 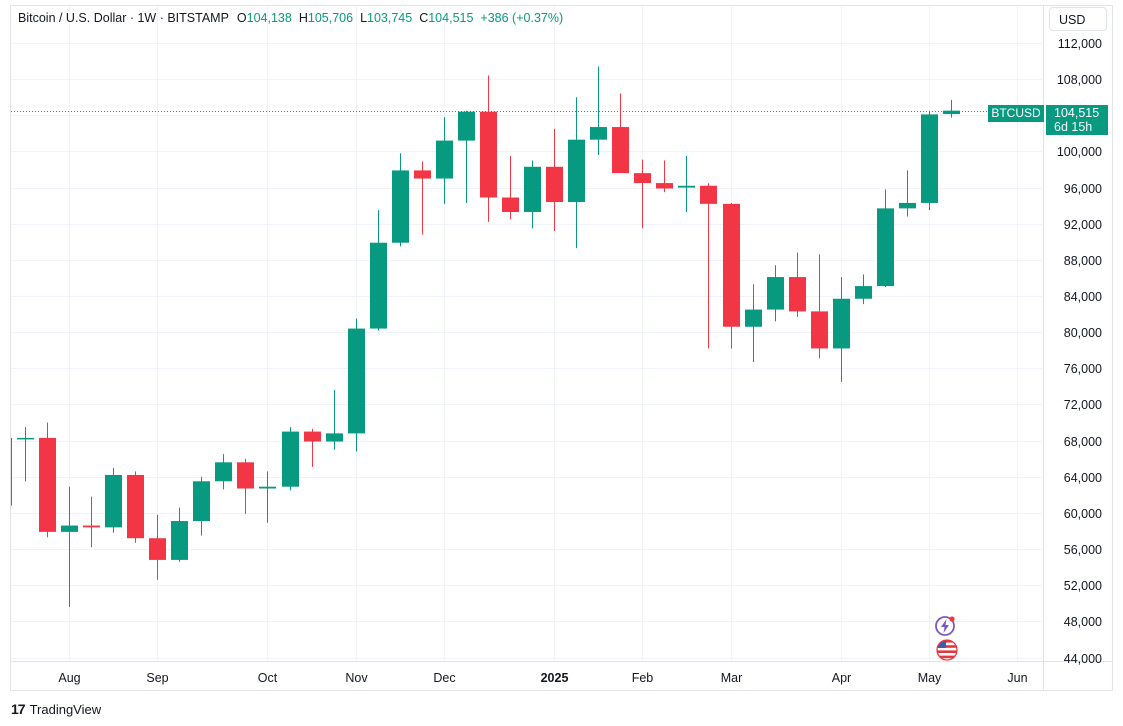 What do you see at coordinates (123, 18) in the screenshot?
I see `symbol-name: Bitcoin / U.S. Dollar · 1W · BITSTAMP` at bounding box center [123, 18].